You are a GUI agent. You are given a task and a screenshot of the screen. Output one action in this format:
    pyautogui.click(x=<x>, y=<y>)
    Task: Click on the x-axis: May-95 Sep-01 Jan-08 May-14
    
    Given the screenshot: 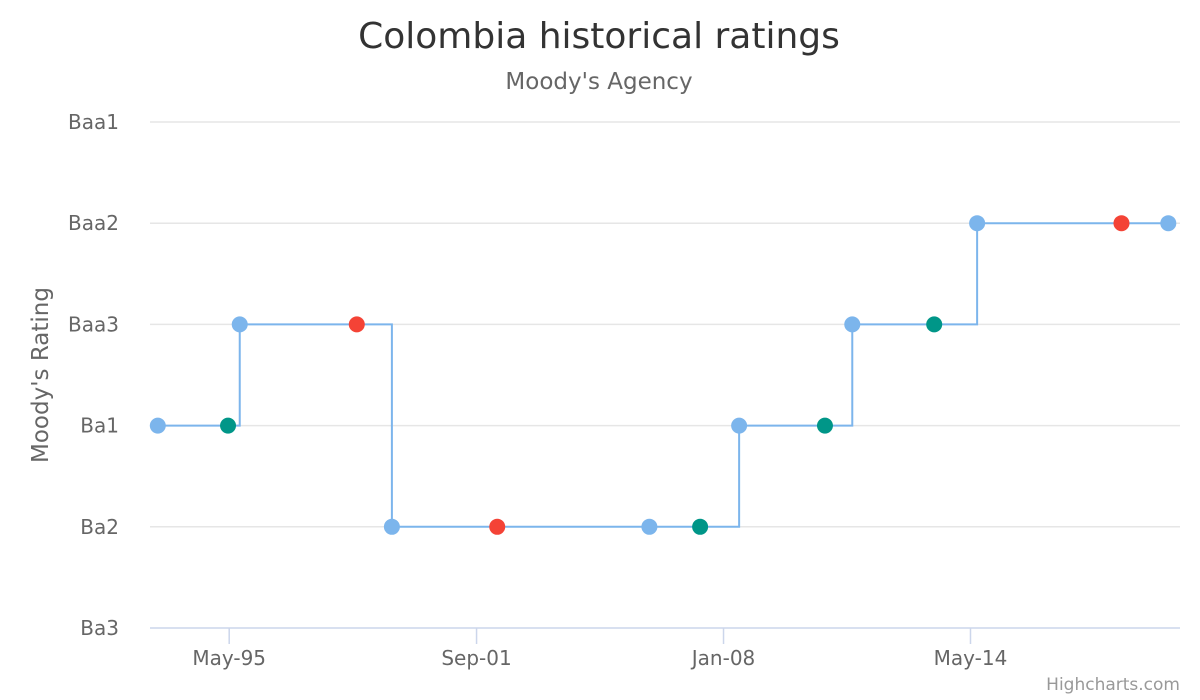 What is the action you would take?
    pyautogui.click(x=665, y=648)
    